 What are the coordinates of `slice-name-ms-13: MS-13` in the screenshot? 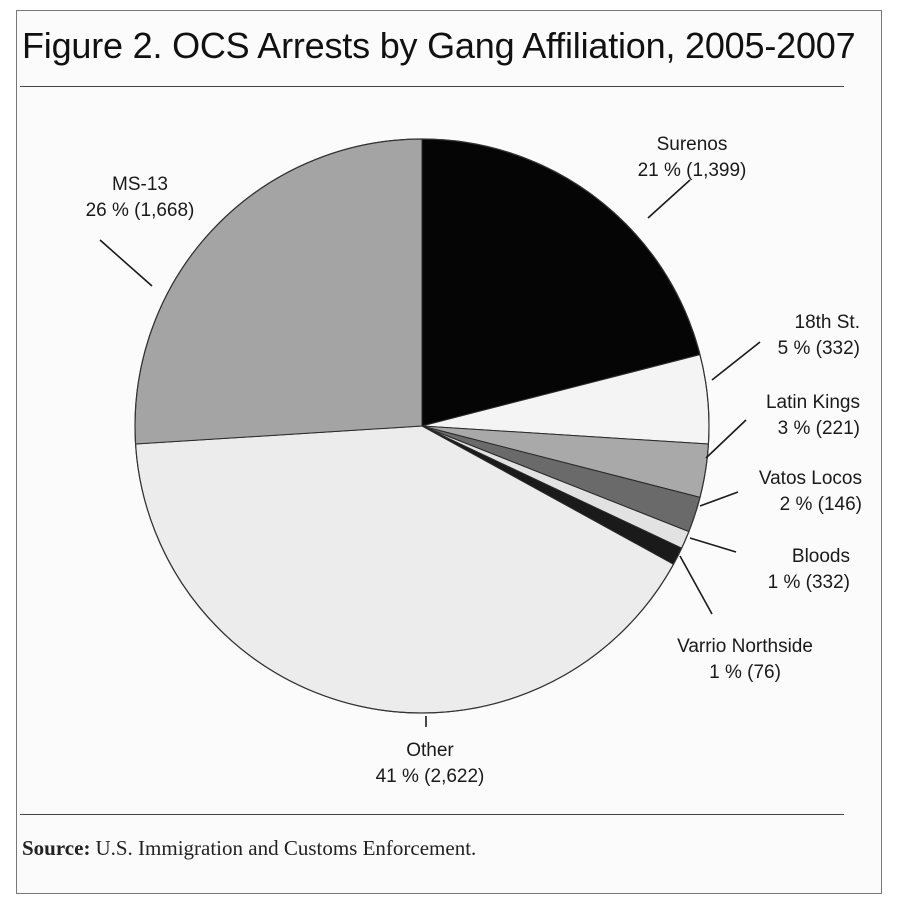 It's located at (140, 184).